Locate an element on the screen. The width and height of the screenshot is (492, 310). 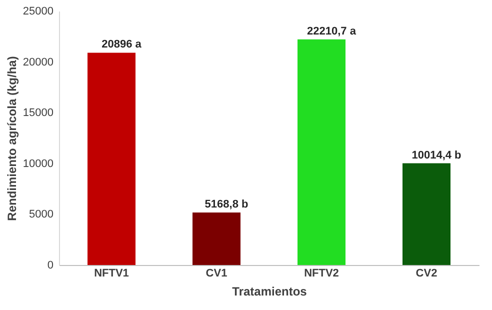
data-label: 20896 a is located at coordinates (122, 44).